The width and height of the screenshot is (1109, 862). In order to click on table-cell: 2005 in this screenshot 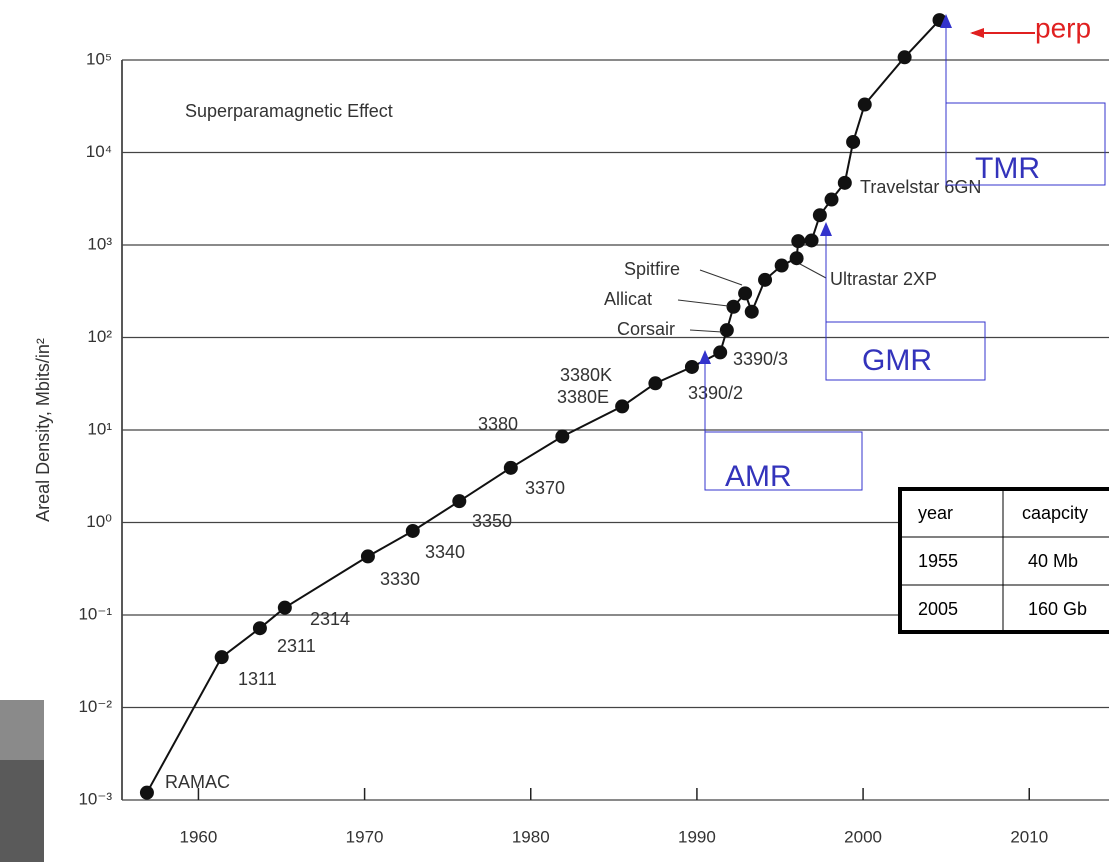, I will do `click(938, 609)`.